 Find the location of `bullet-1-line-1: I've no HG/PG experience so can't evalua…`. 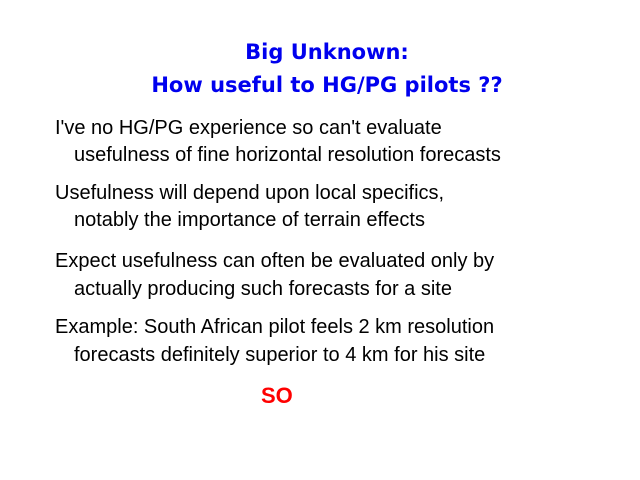

bullet-1-line-1: I've no HG/PG experience so can't evalua… is located at coordinates (248, 128).